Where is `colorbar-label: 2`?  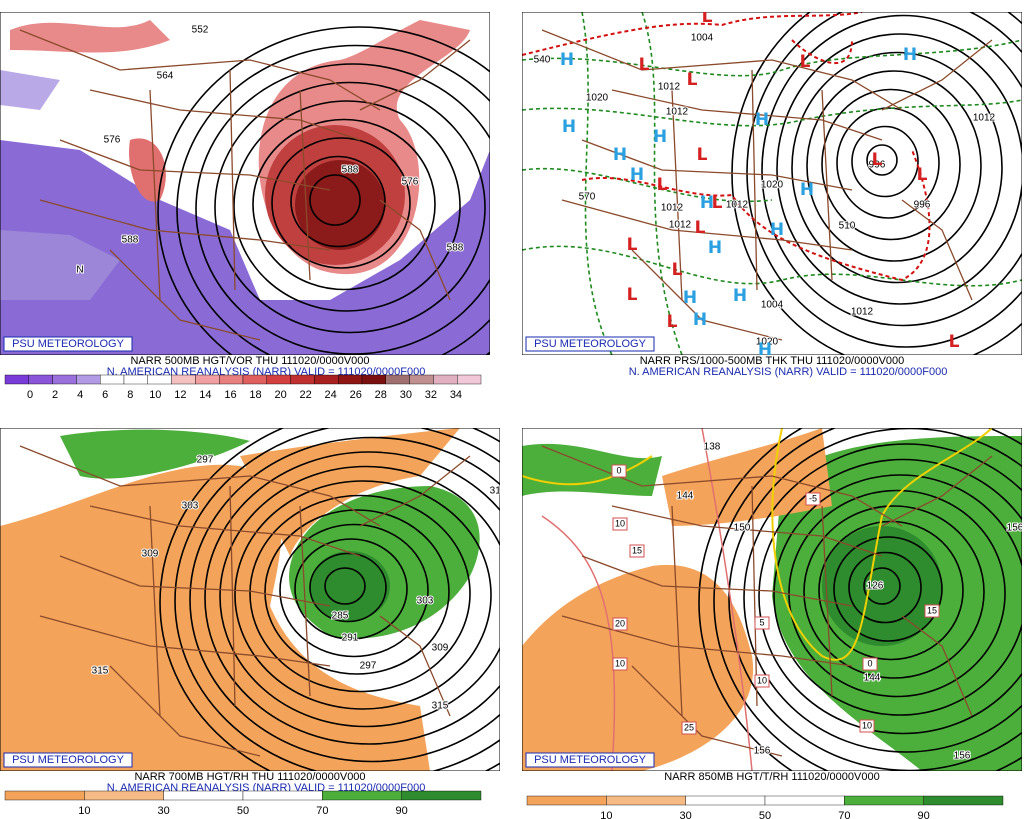 colorbar-label: 2 is located at coordinates (55, 395).